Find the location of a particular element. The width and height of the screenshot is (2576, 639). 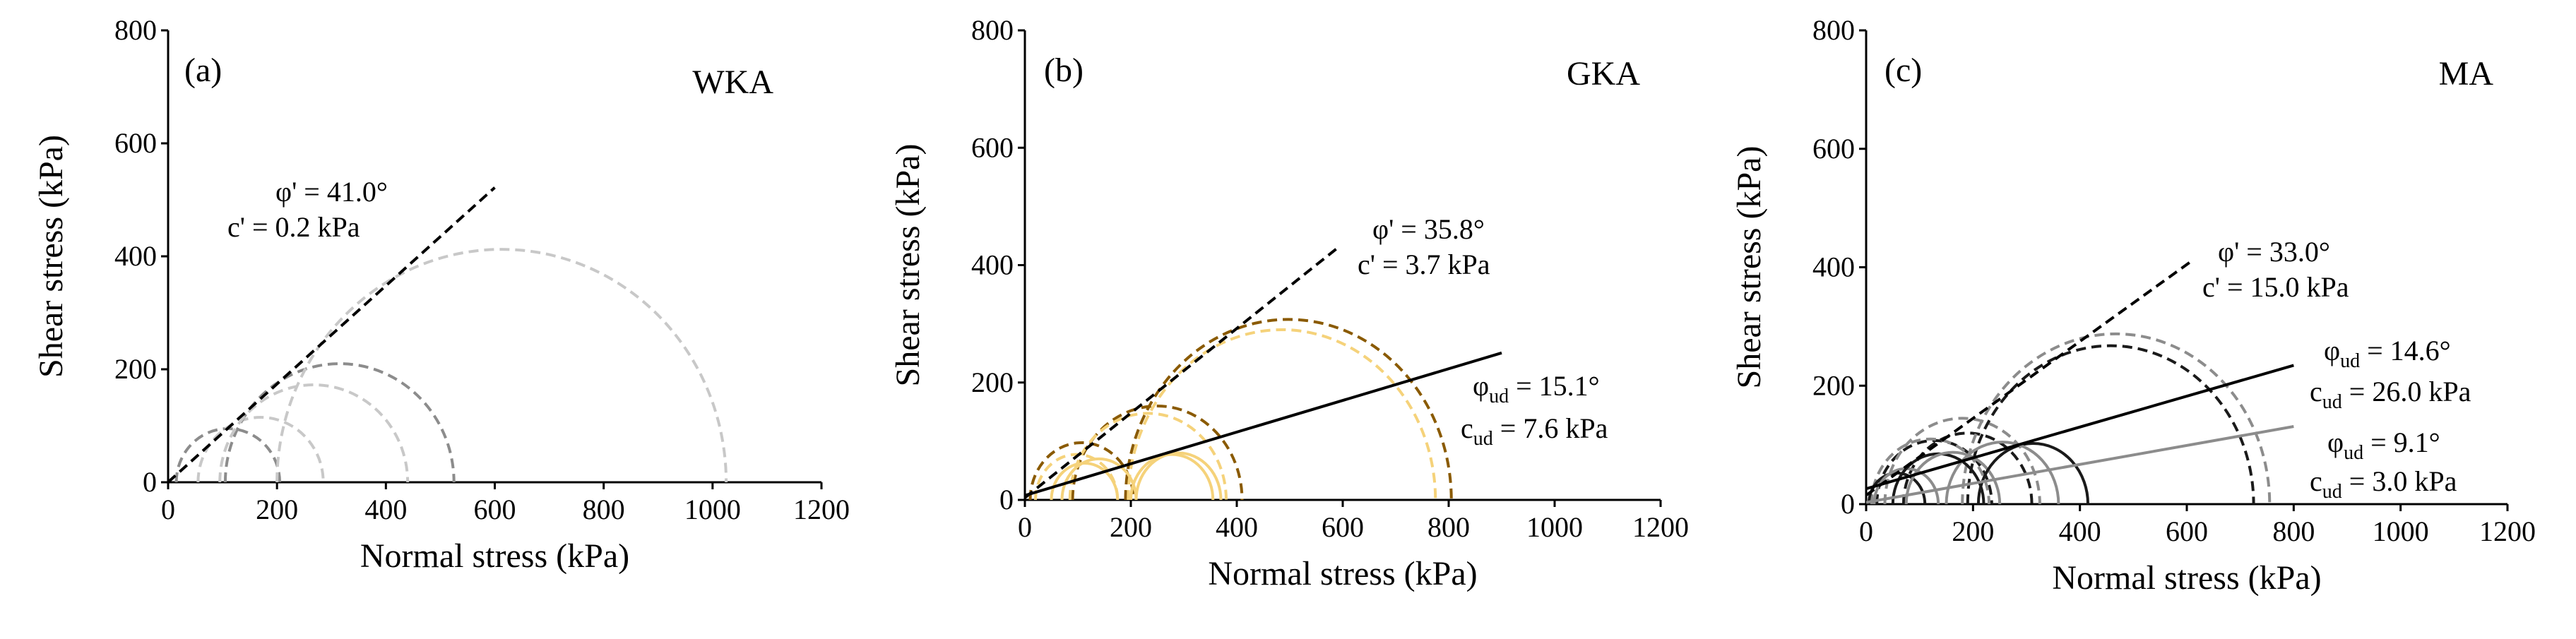

panel-label: (b) is located at coordinates (1064, 70).